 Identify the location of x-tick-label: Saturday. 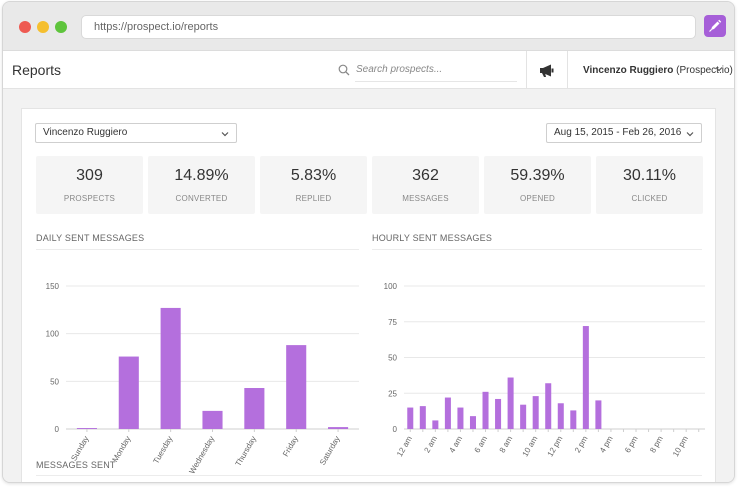
(330, 451).